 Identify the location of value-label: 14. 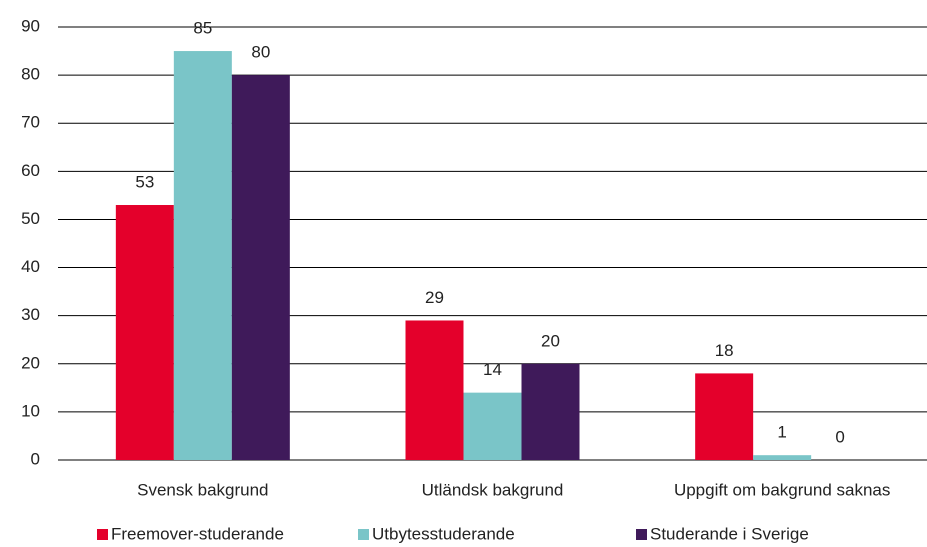
(492, 369).